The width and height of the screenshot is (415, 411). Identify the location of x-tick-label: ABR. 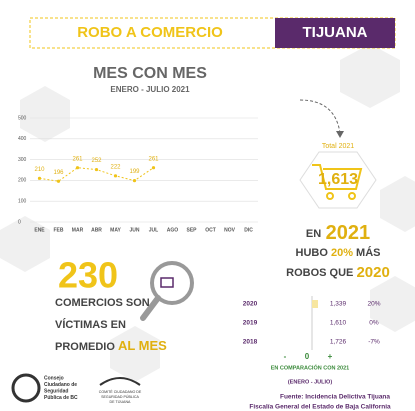
(96, 230).